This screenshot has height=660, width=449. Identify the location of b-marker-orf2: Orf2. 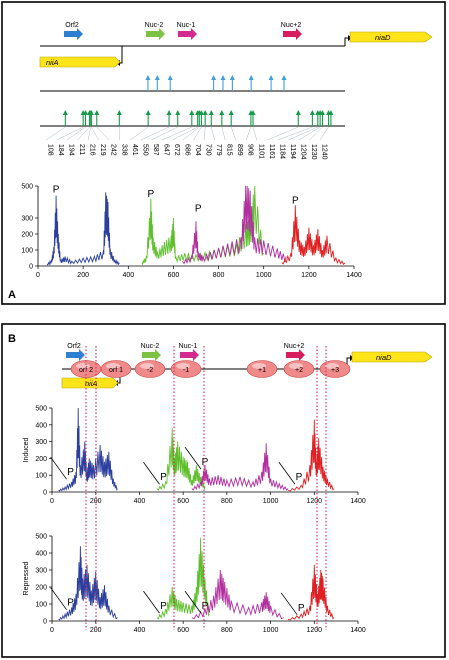
(75, 352).